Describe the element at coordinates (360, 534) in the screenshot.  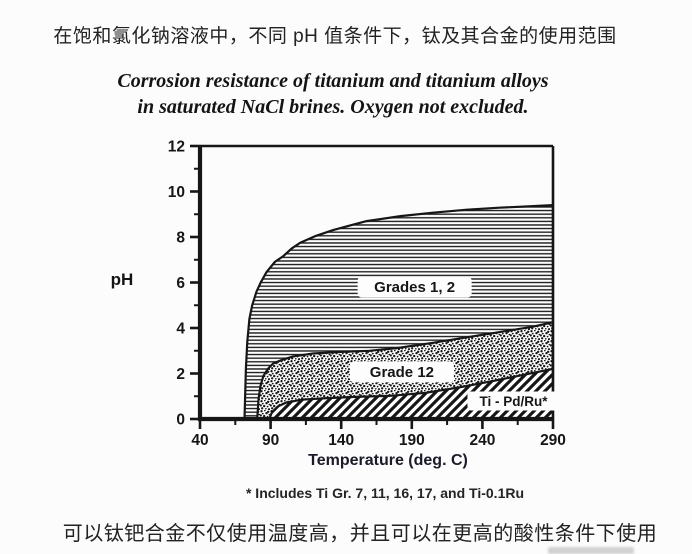
I see `caption-bottom-zh: 可以钛钯合金不仅使用温度高，并且可以在更高的酸性条件下使用` at that location.